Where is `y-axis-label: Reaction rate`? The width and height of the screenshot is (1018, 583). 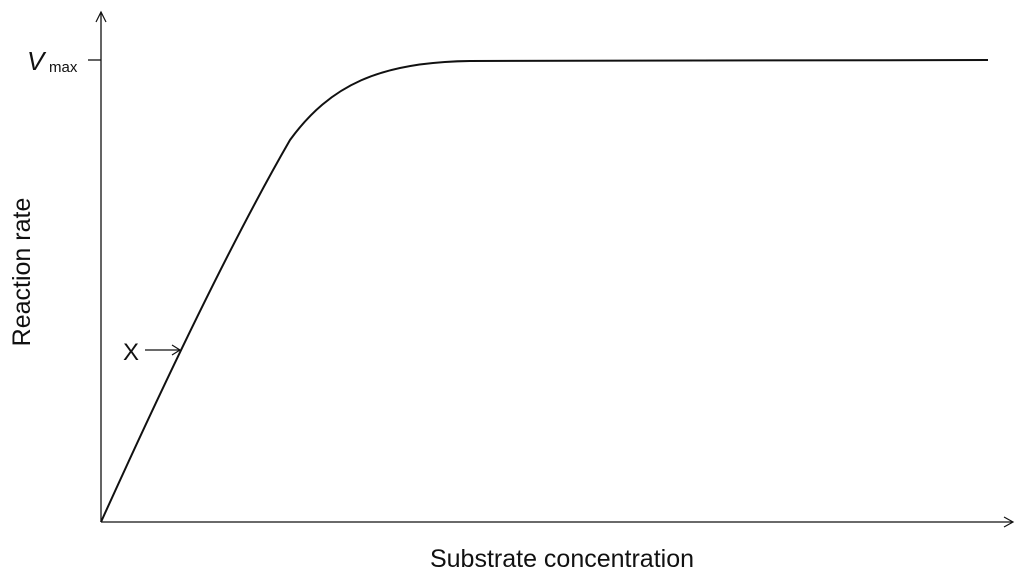 y-axis-label: Reaction rate is located at coordinates (22, 272).